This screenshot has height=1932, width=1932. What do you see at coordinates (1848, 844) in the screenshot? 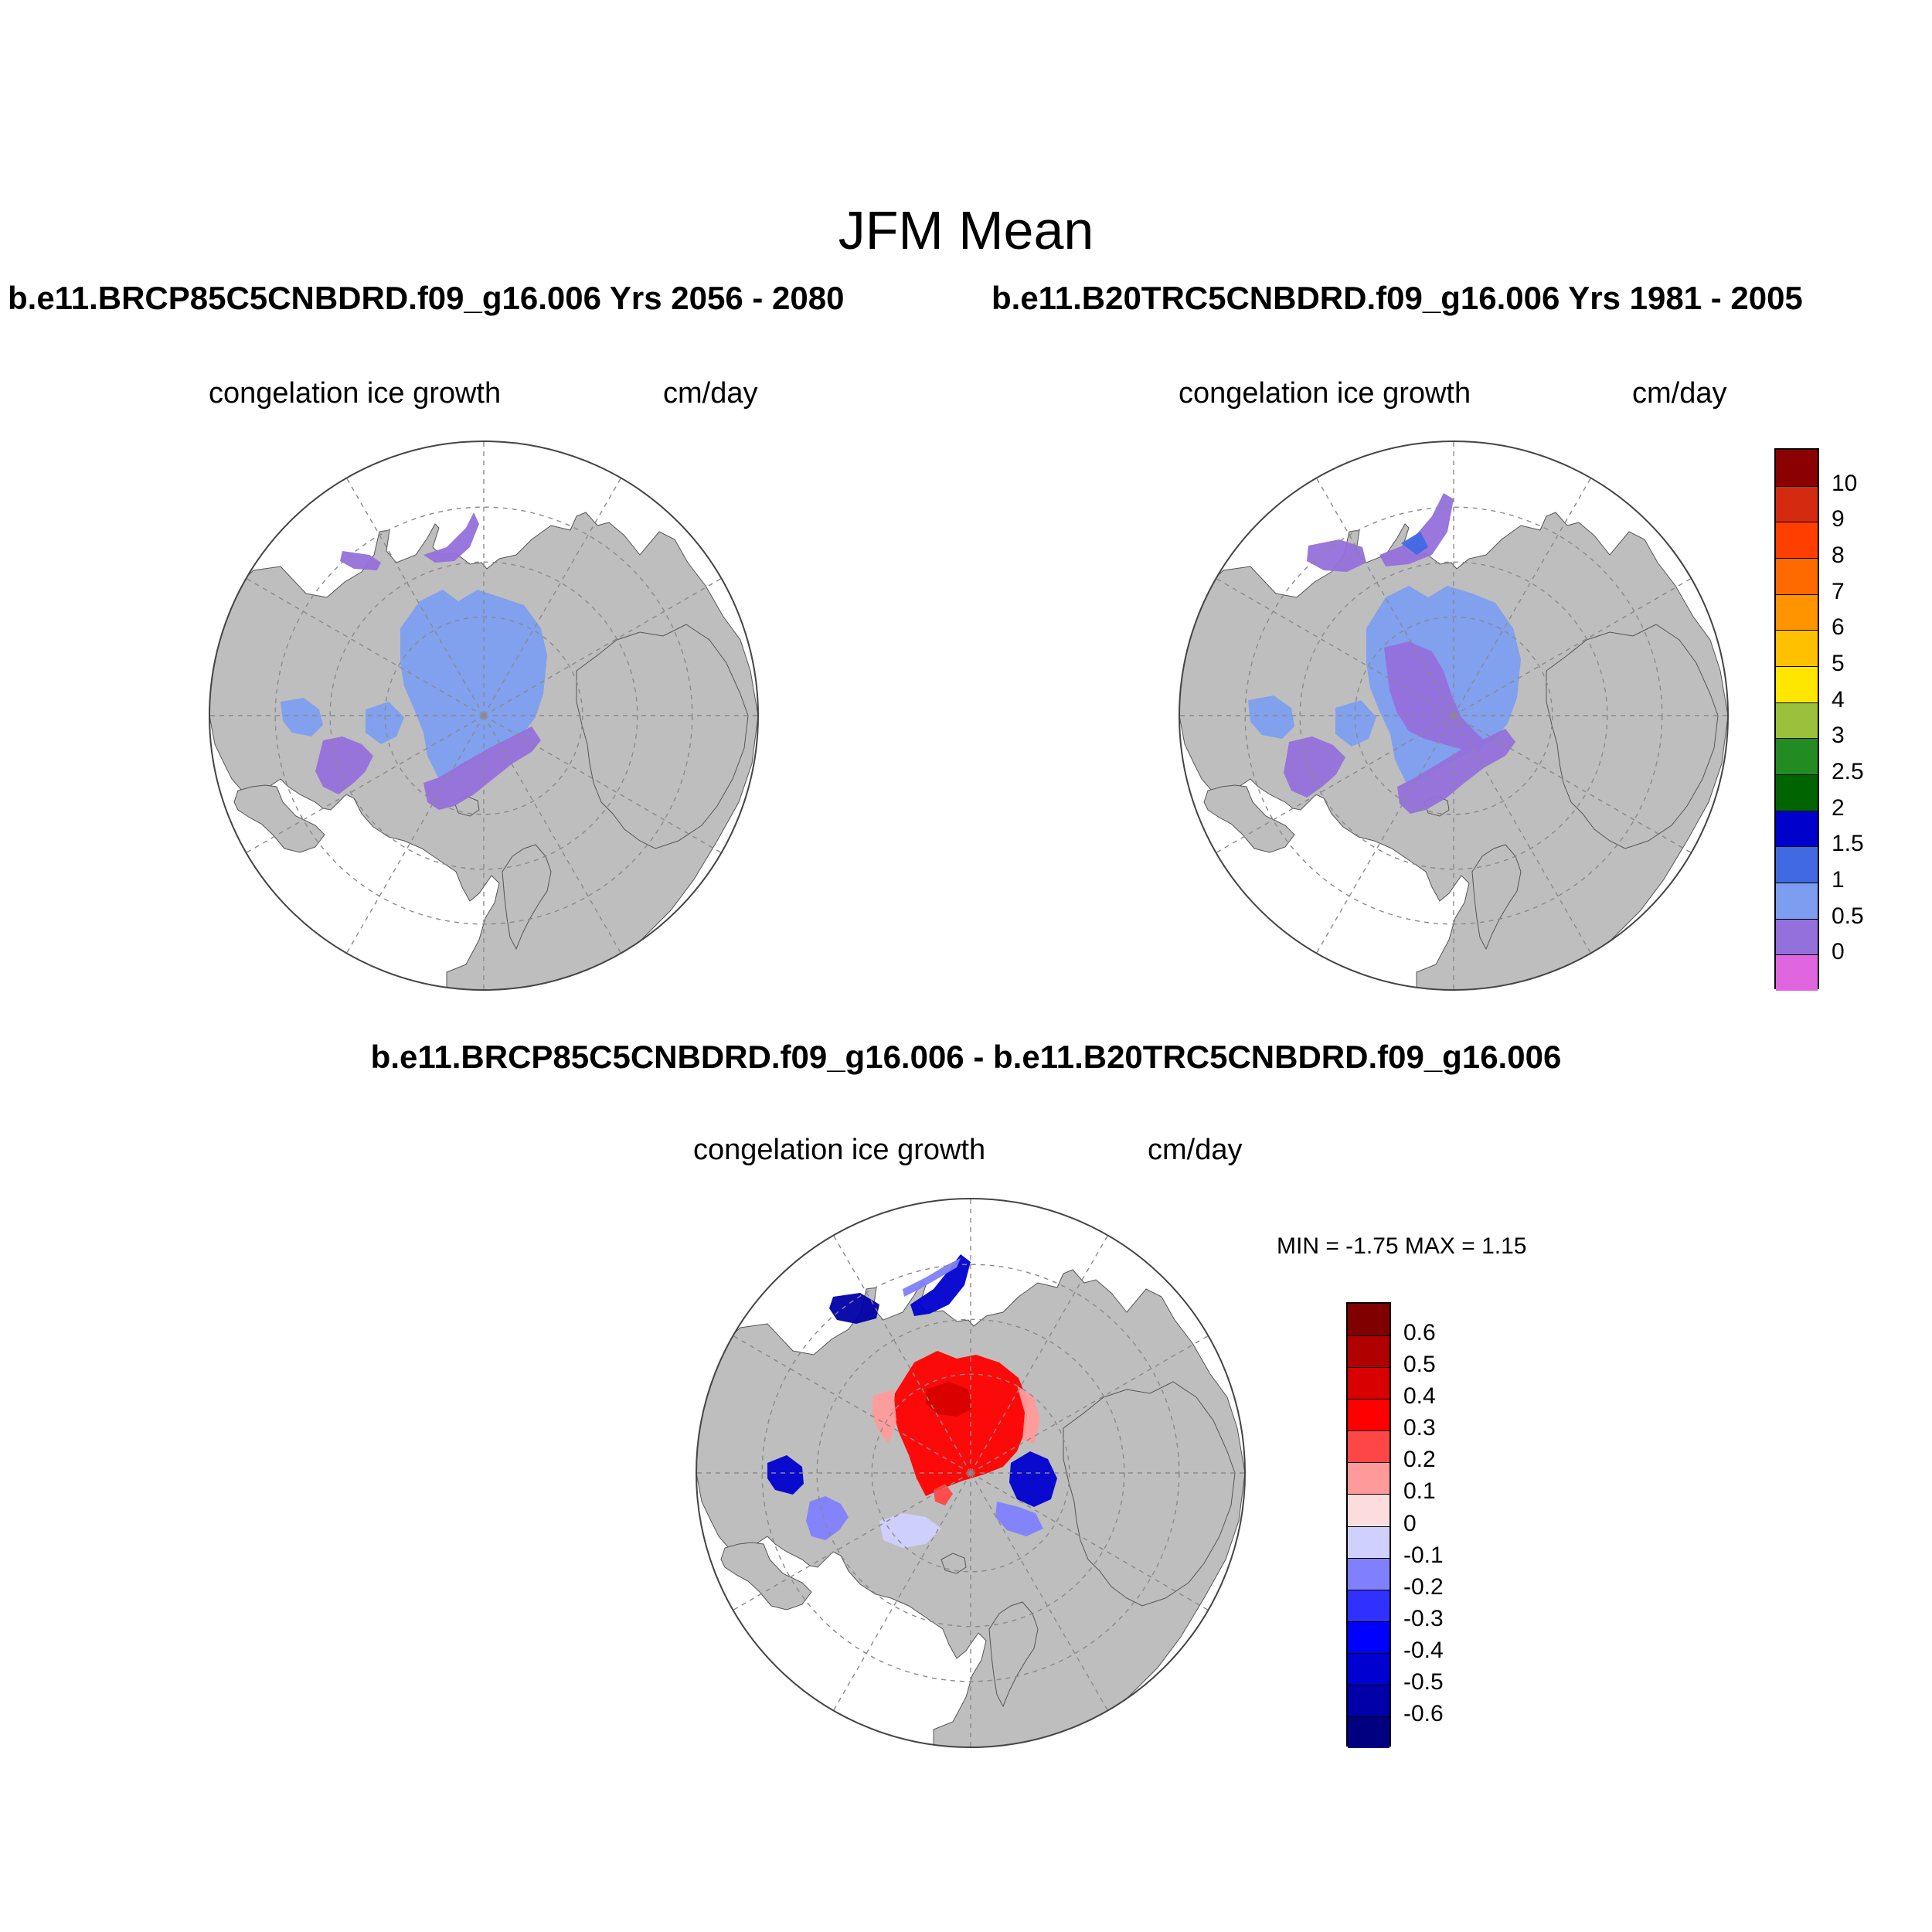
I see `colorbar-label: 1.5` at bounding box center [1848, 844].